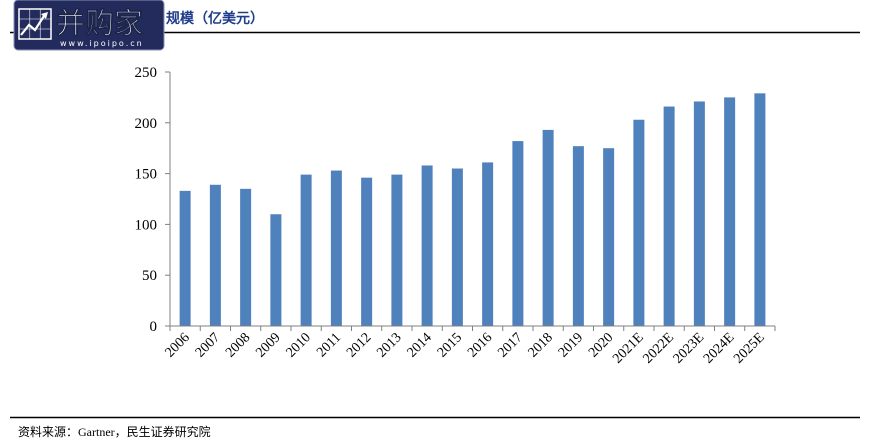 Image resolution: width=874 pixels, height=448 pixels. I want to click on bar-2020, so click(609, 237).